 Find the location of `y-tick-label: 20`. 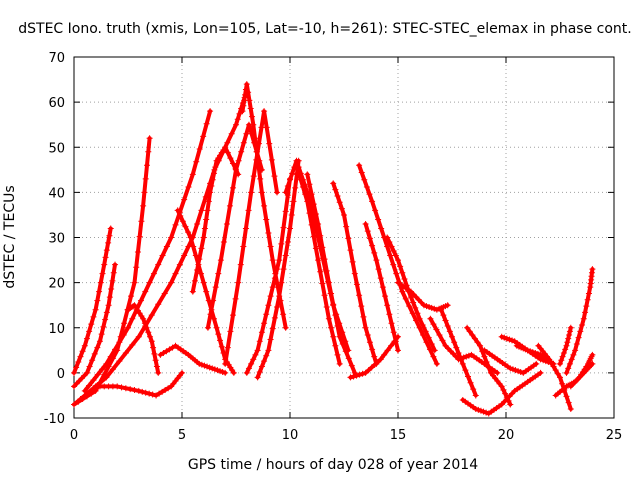

y-tick-label: 20 is located at coordinates (56, 284).